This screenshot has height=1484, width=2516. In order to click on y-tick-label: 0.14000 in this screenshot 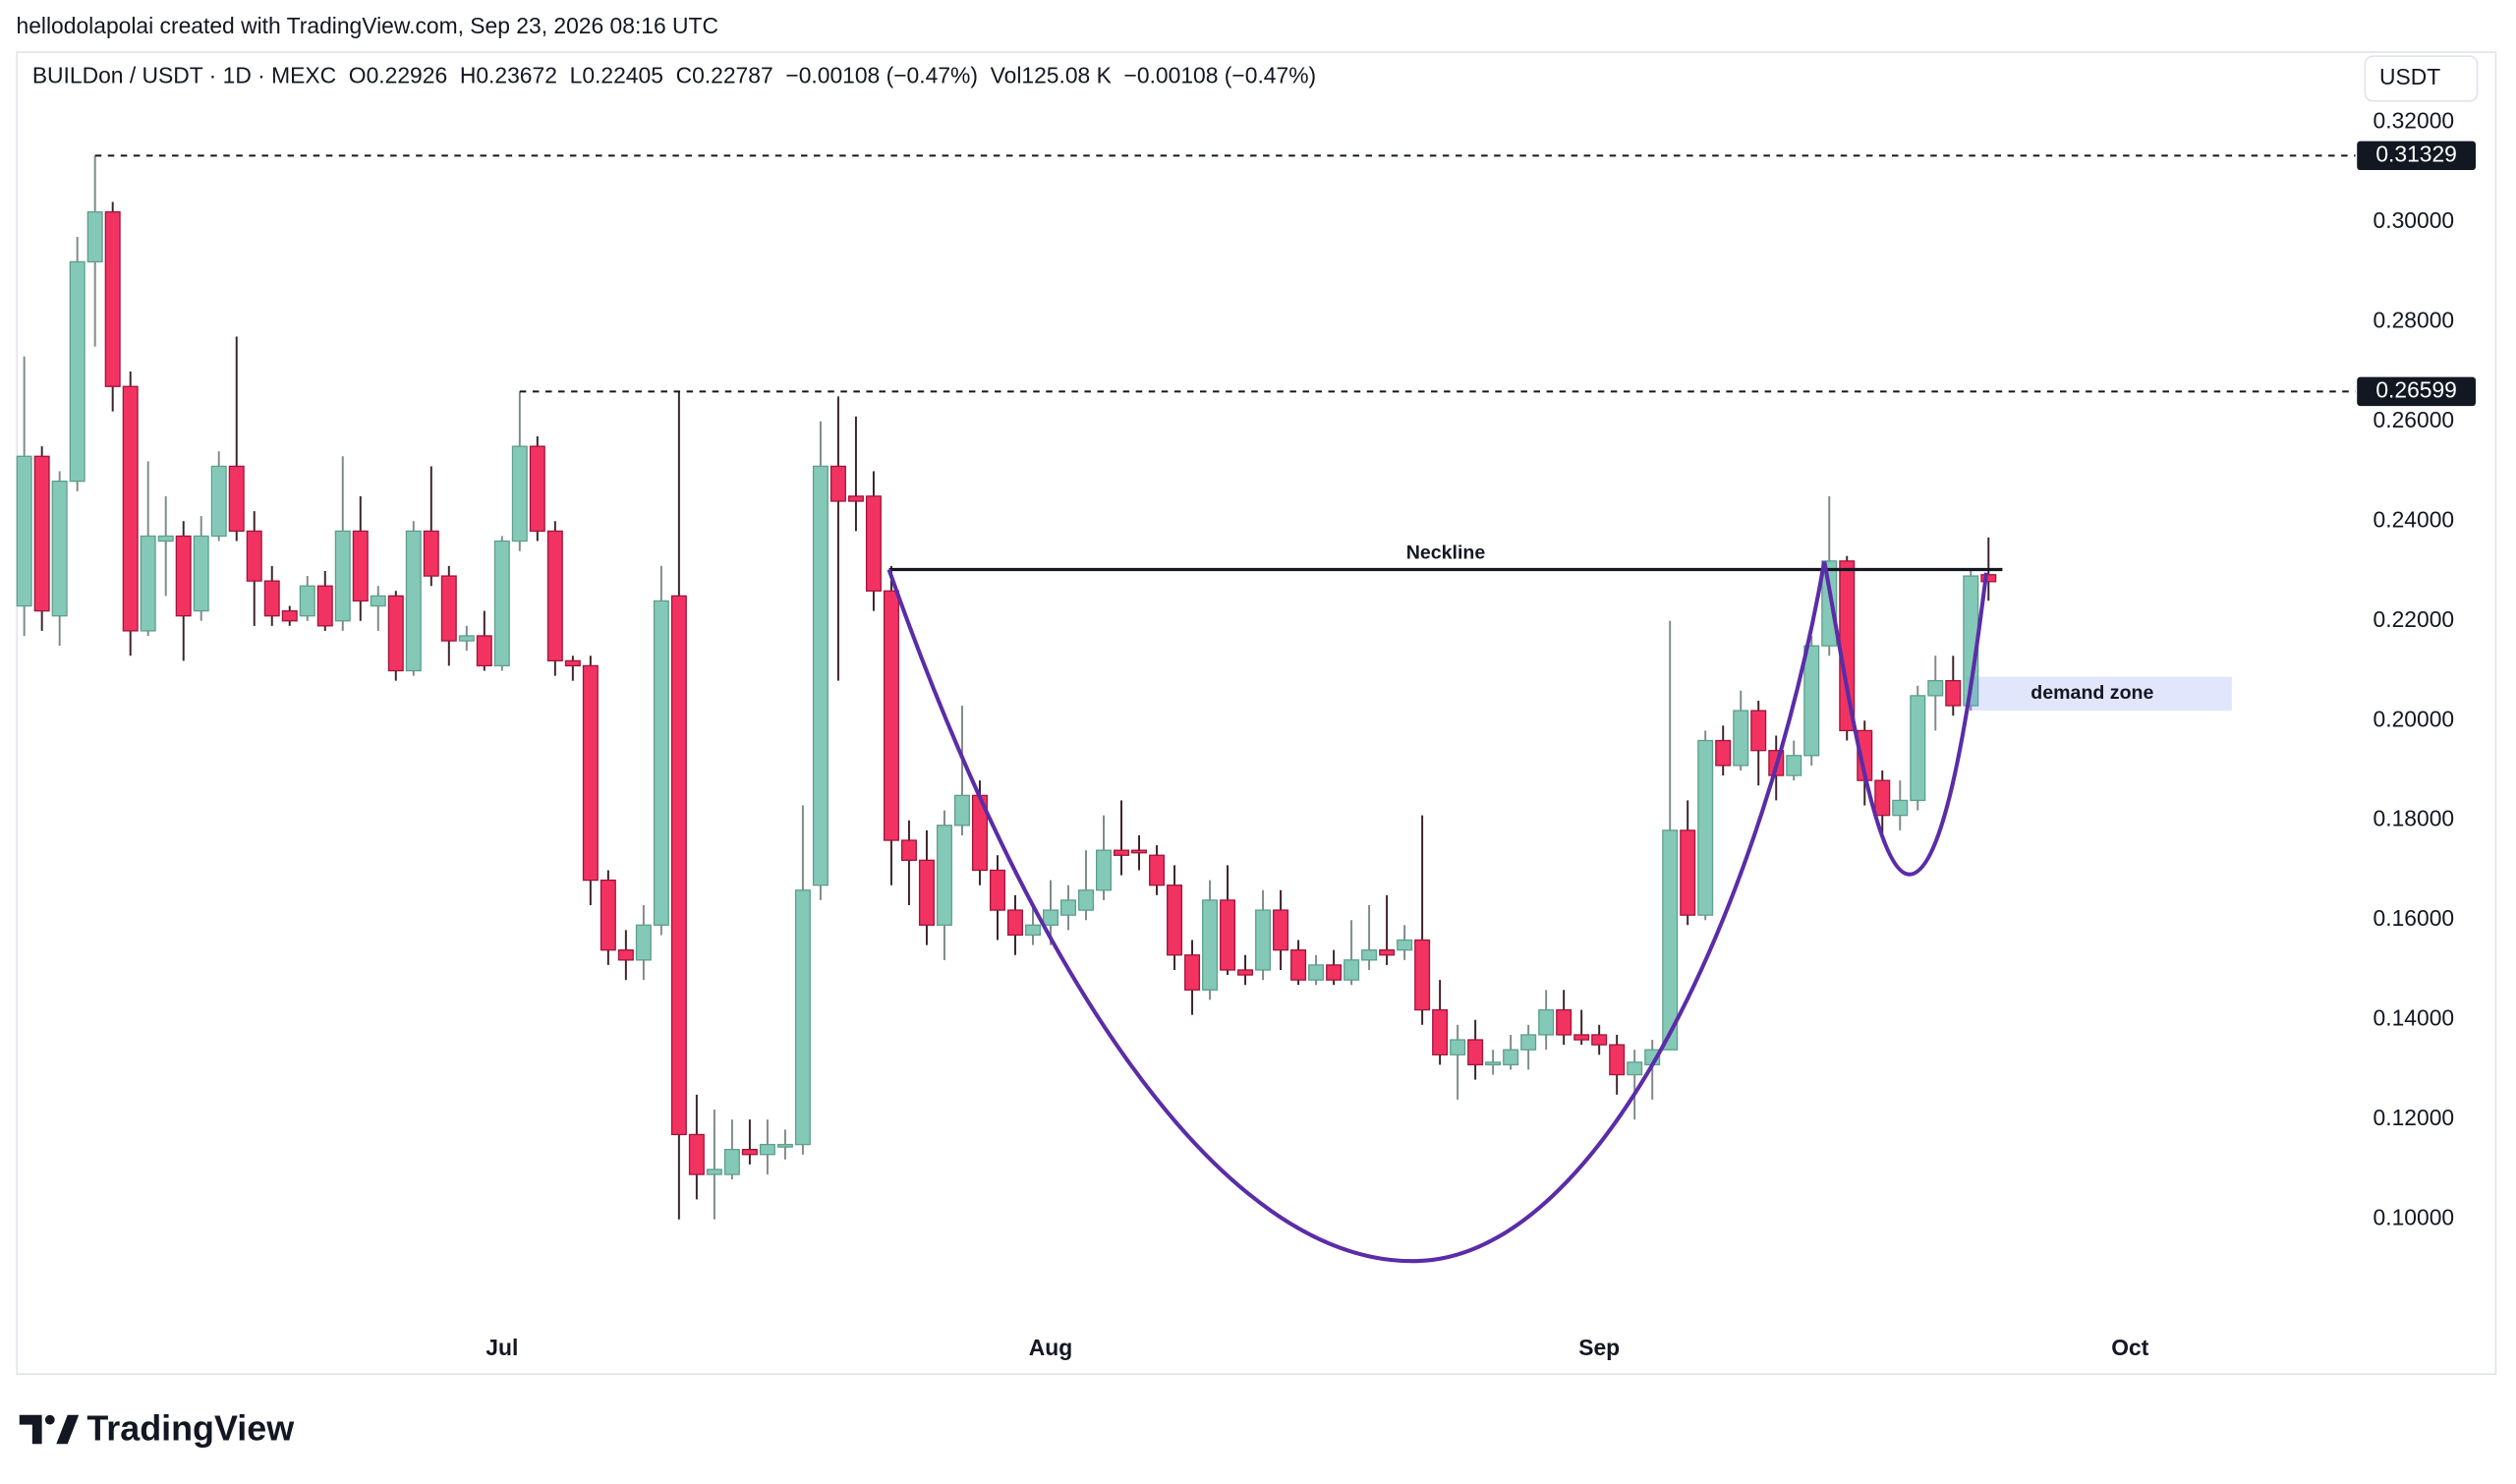, I will do `click(2414, 1018)`.